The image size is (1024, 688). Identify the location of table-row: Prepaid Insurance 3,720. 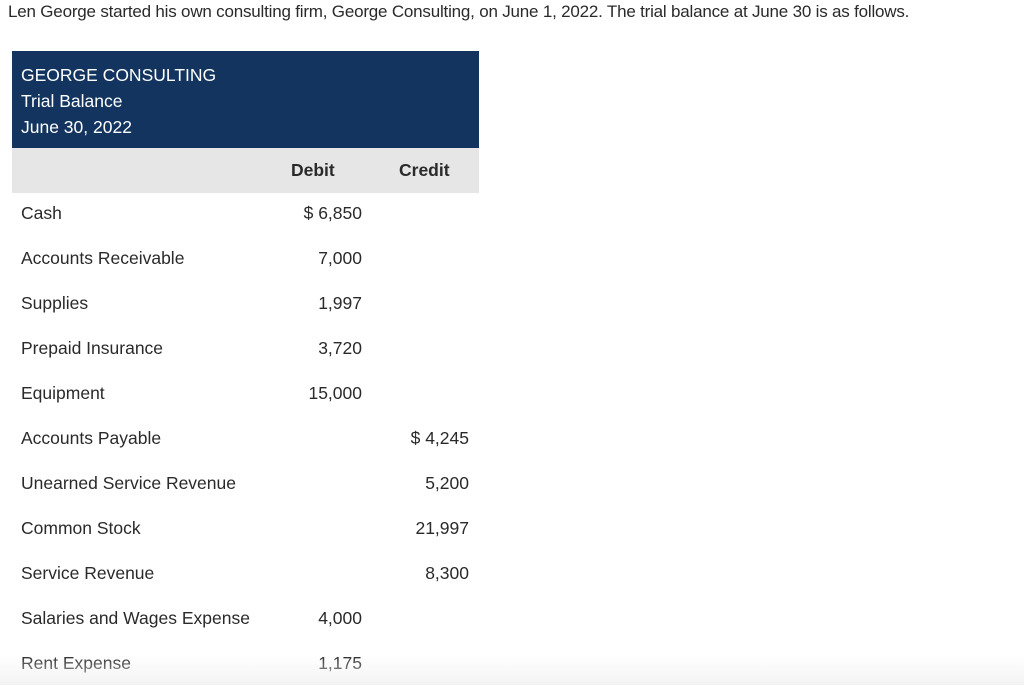
(245, 350).